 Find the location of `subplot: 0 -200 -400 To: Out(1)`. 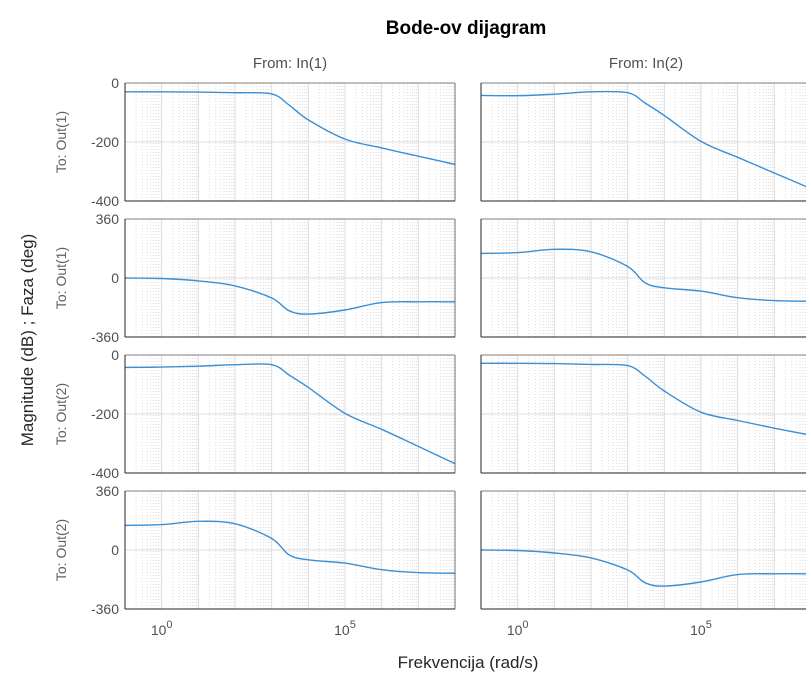

subplot: 0 -200 -400 To: Out(1) is located at coordinates (254, 142).